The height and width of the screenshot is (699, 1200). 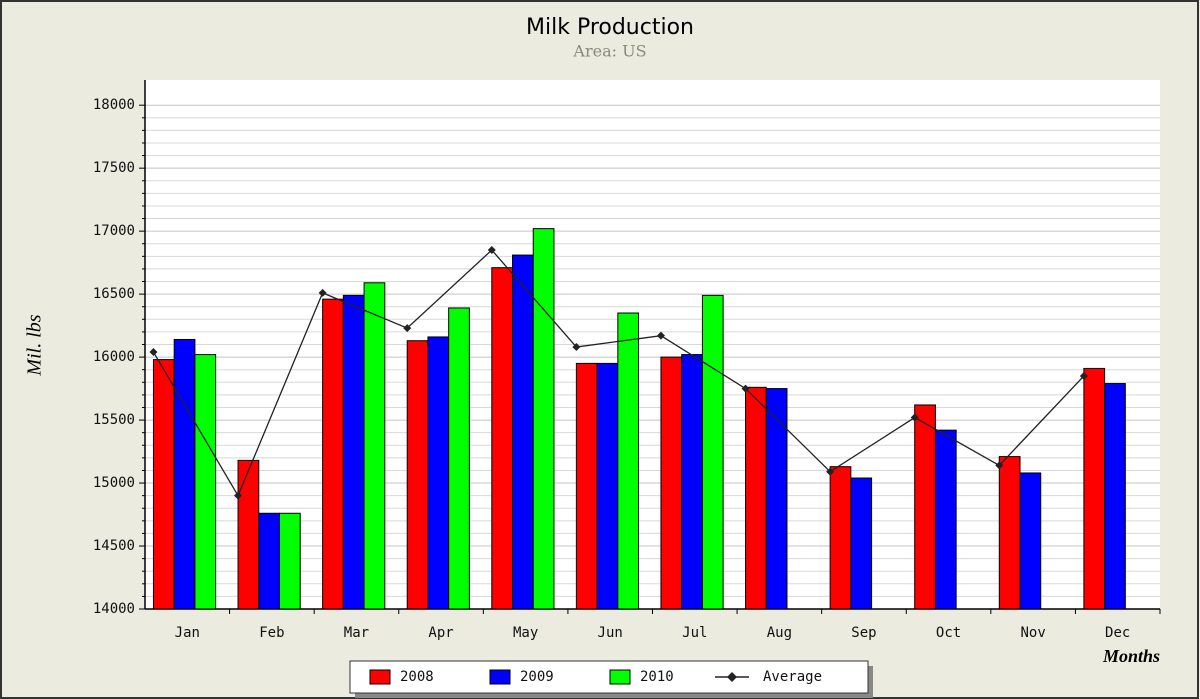 I want to click on y-tick-label: 17000, so click(x=114, y=231).